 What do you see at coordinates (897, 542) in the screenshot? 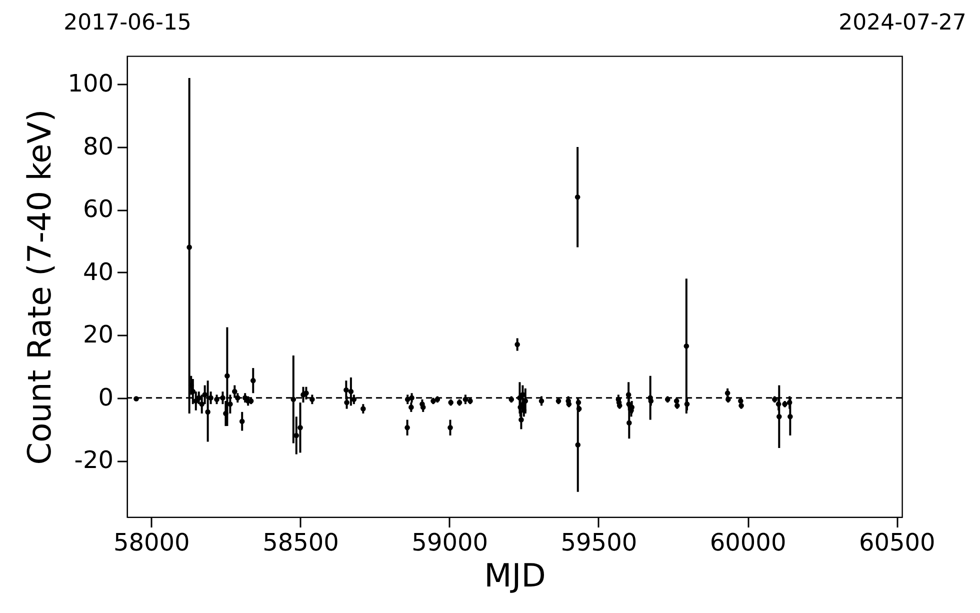
I see `x-tick-label: 60500` at bounding box center [897, 542].